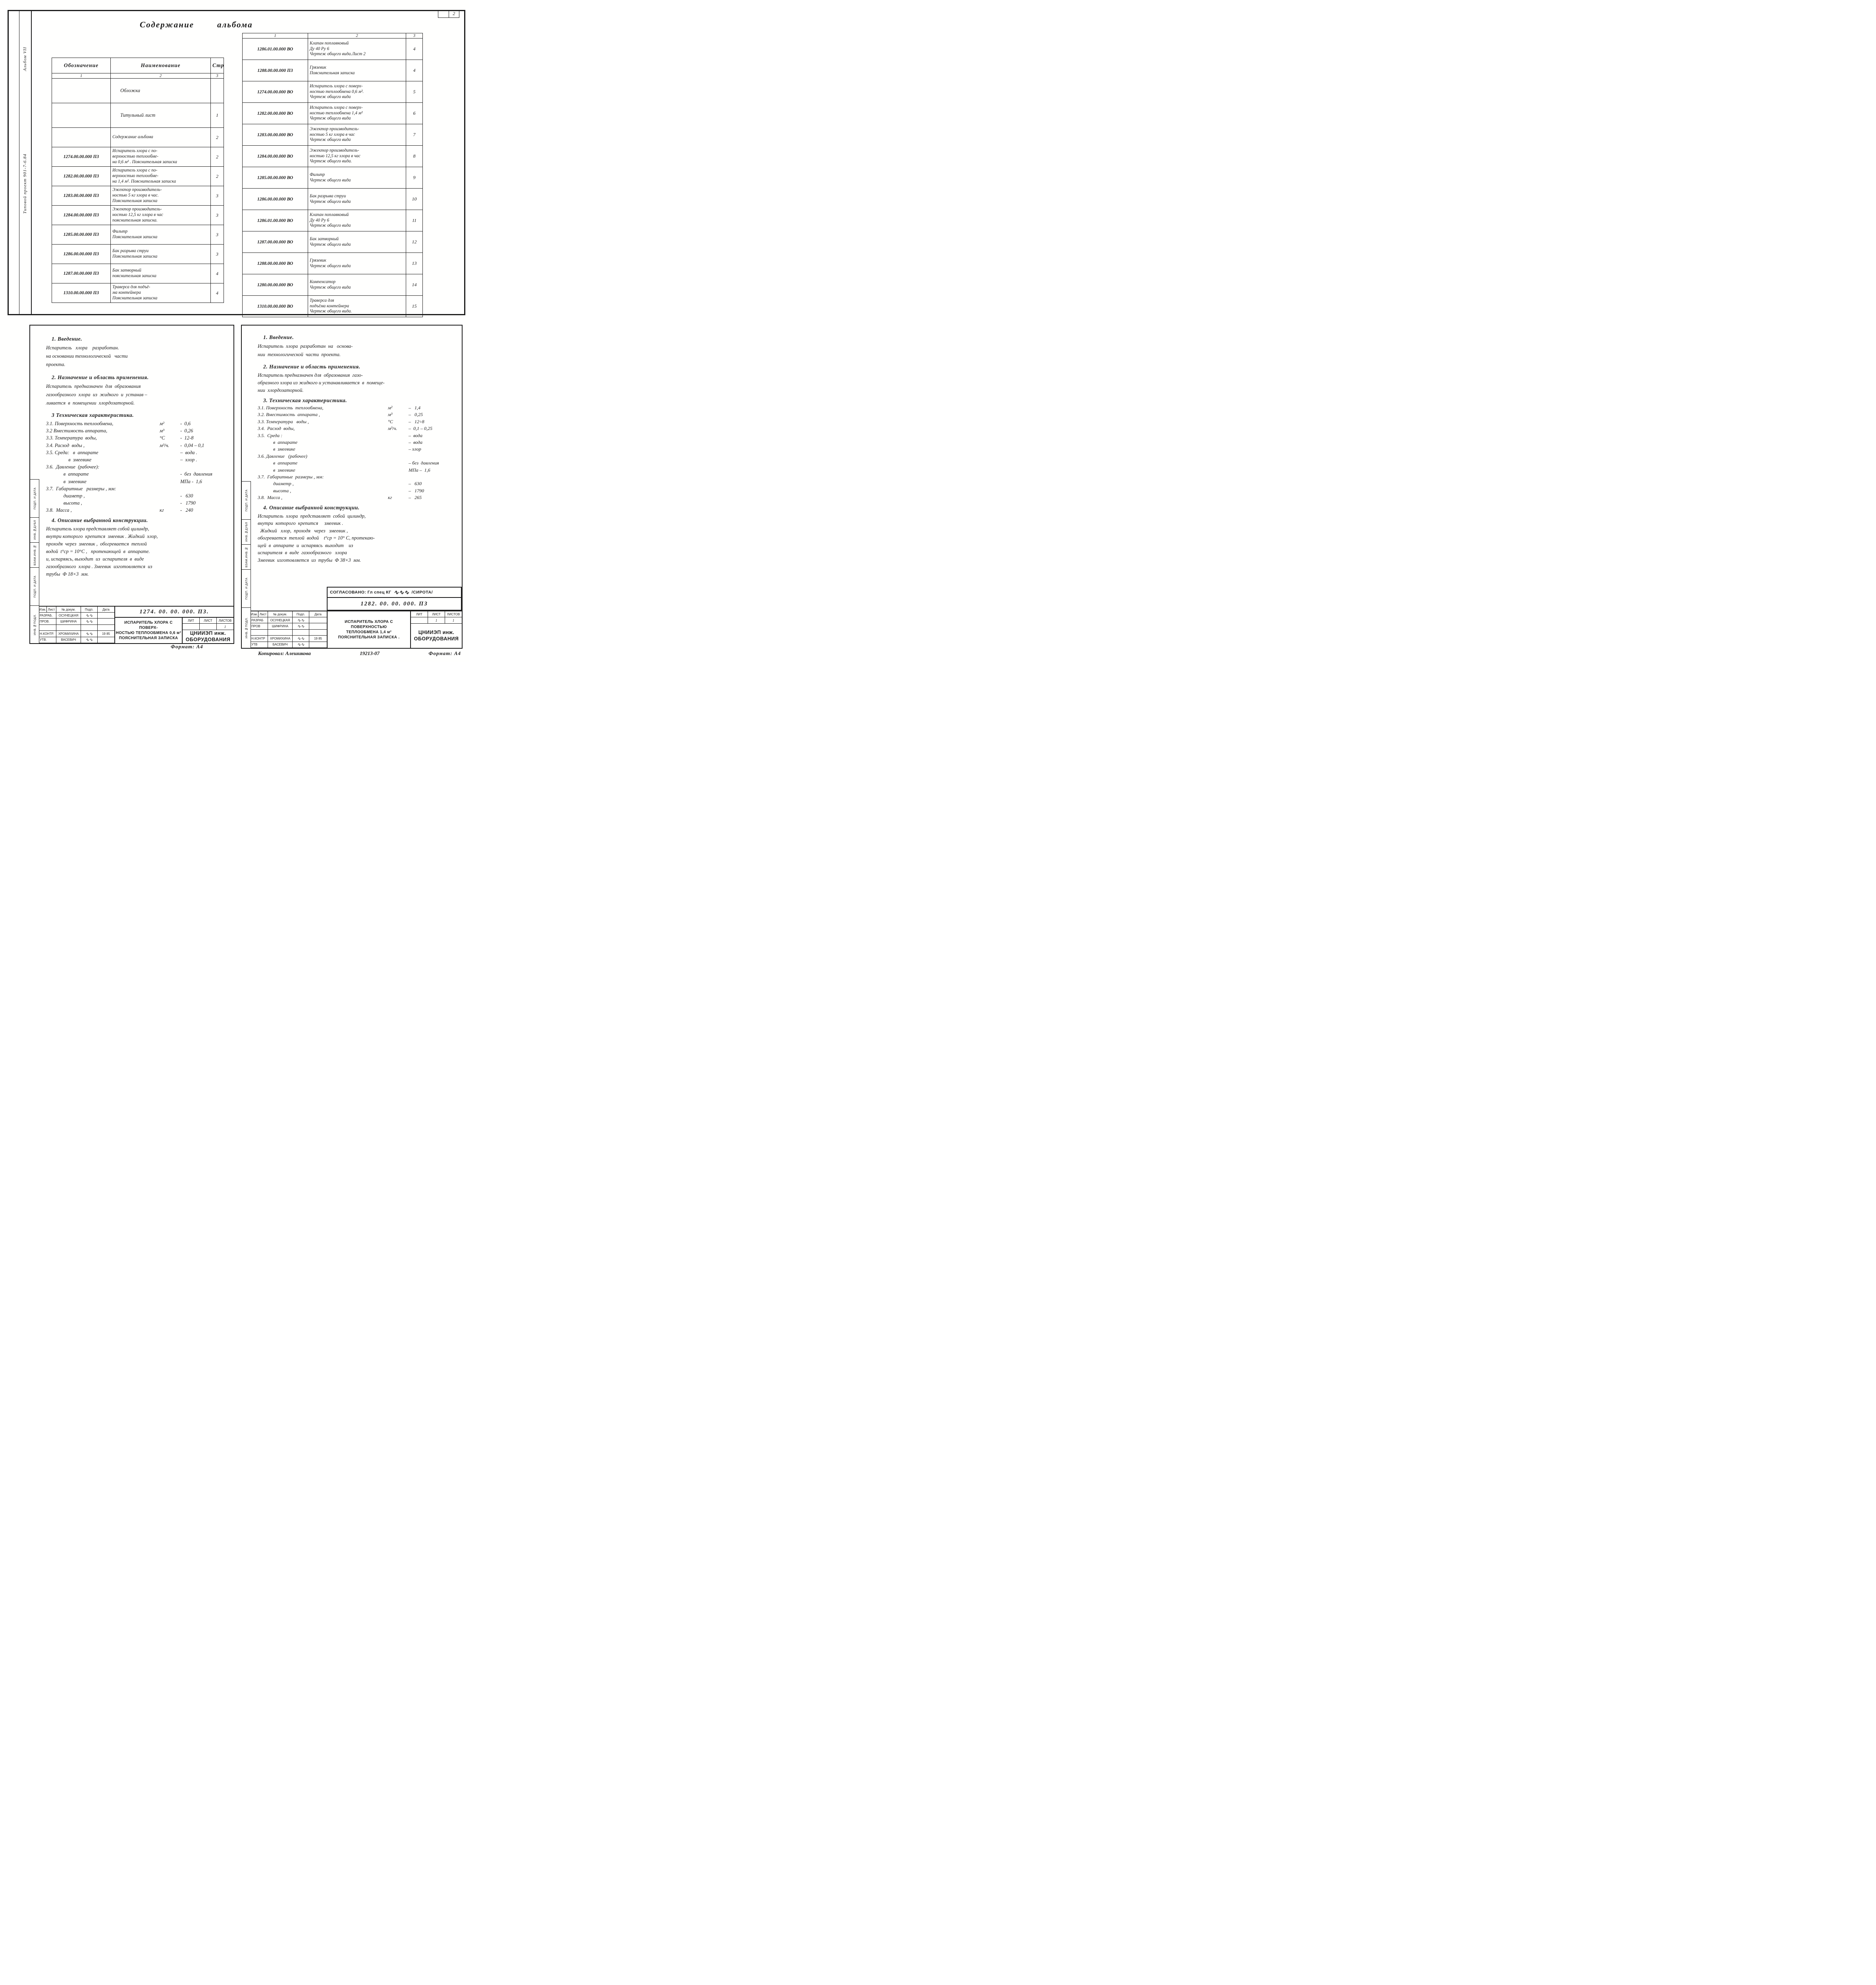 The image size is (1876, 1985). What do you see at coordinates (186, 496) in the screenshot?
I see `spec-value: - 630` at bounding box center [186, 496].